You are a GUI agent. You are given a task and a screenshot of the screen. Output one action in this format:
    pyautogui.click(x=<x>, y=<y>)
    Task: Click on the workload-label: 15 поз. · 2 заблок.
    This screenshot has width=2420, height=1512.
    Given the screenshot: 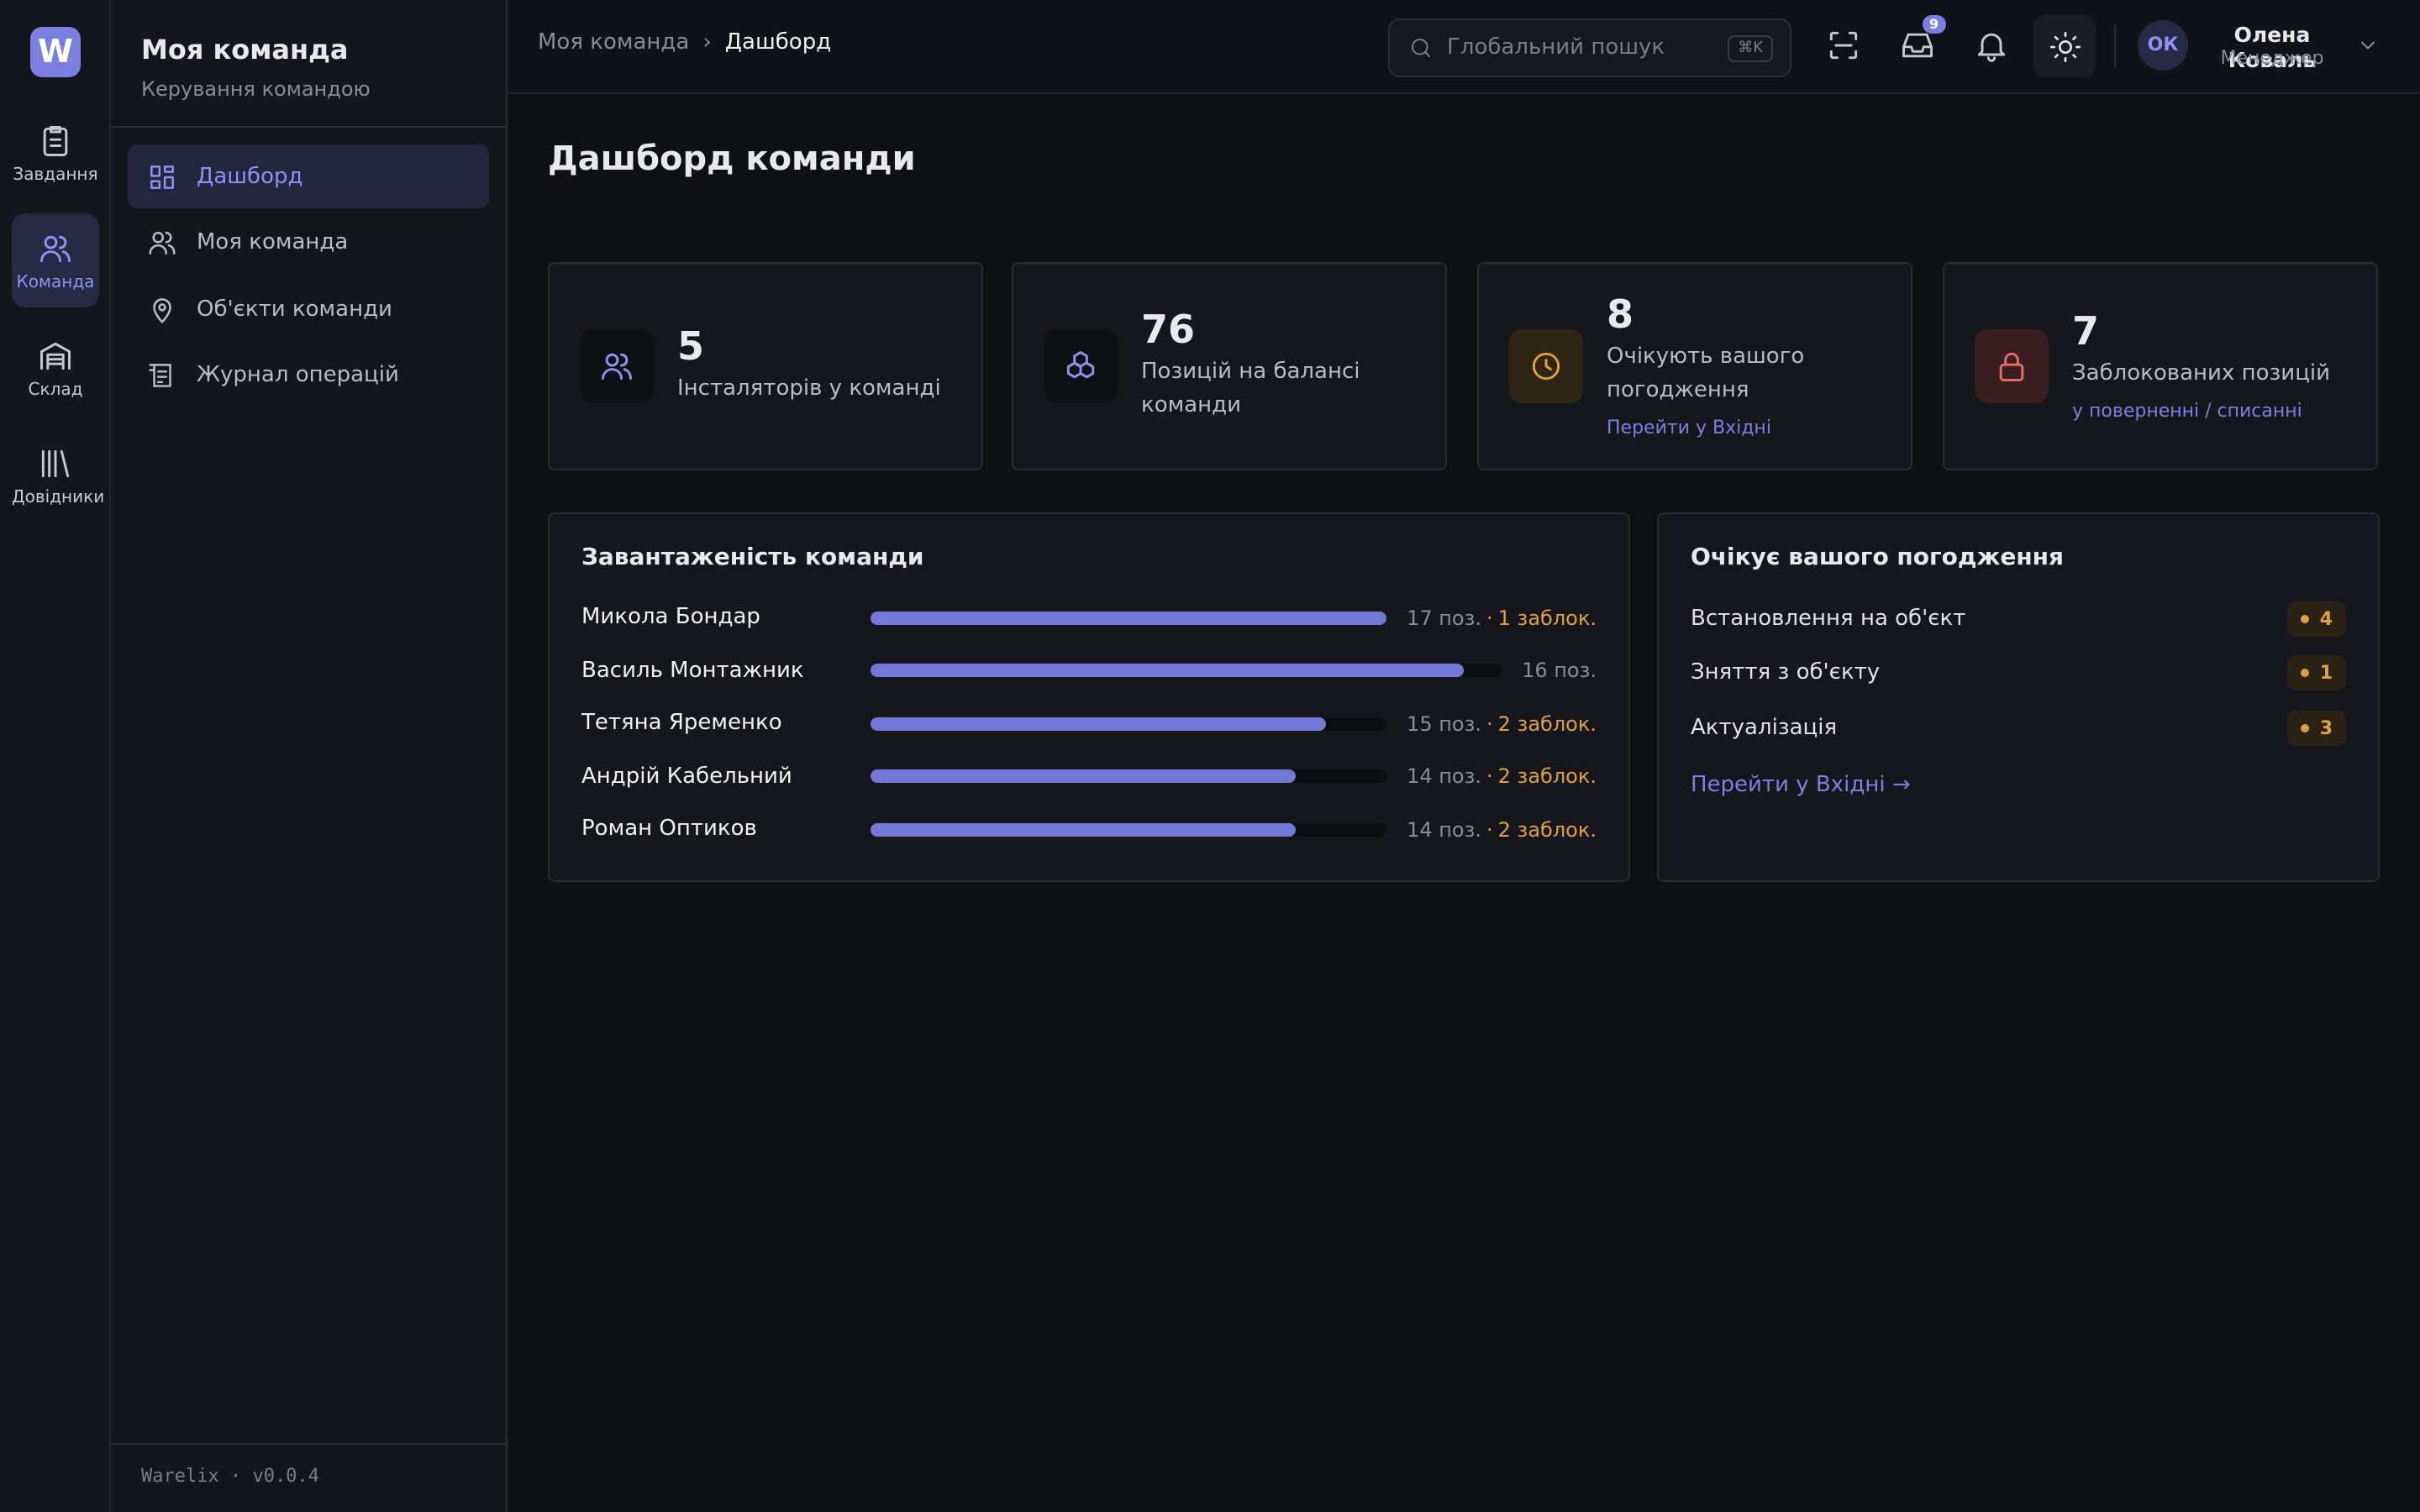 What is the action you would take?
    pyautogui.click(x=1502, y=724)
    